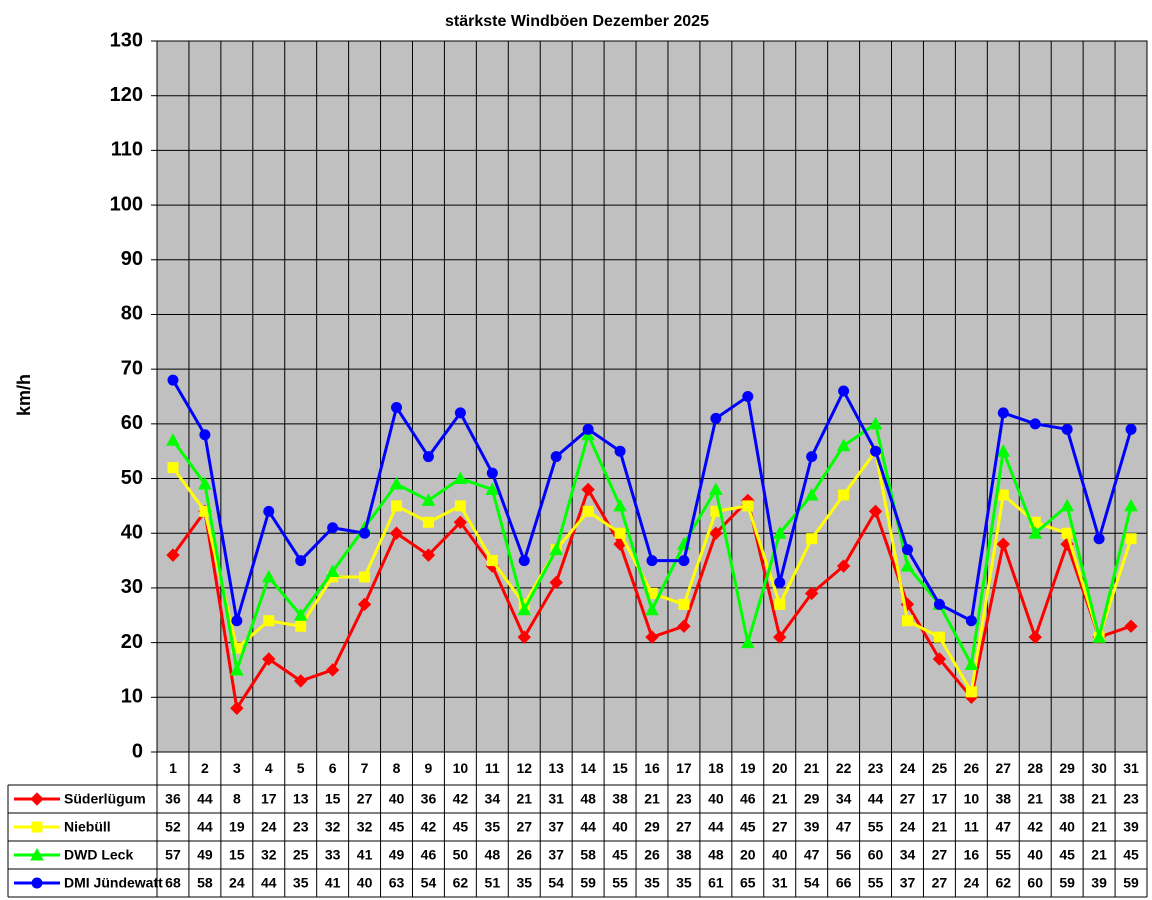  I want to click on x-tick-label: 30, so click(1099, 768).